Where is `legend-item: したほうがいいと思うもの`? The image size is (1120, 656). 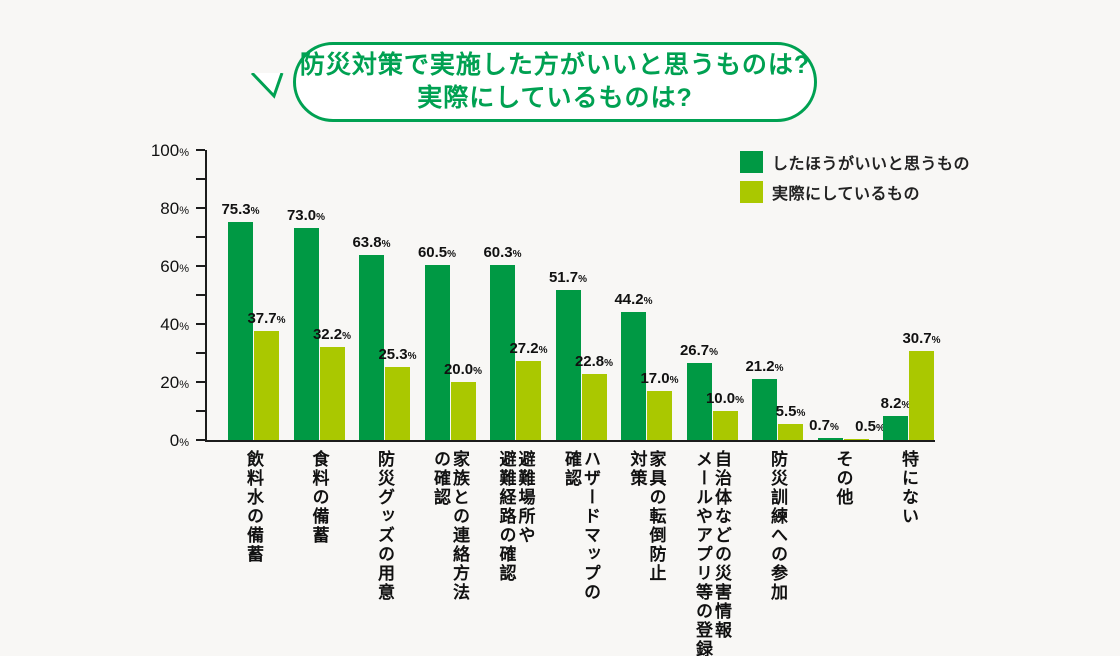
legend-item: したほうがいいと思うもの is located at coordinates (855, 162).